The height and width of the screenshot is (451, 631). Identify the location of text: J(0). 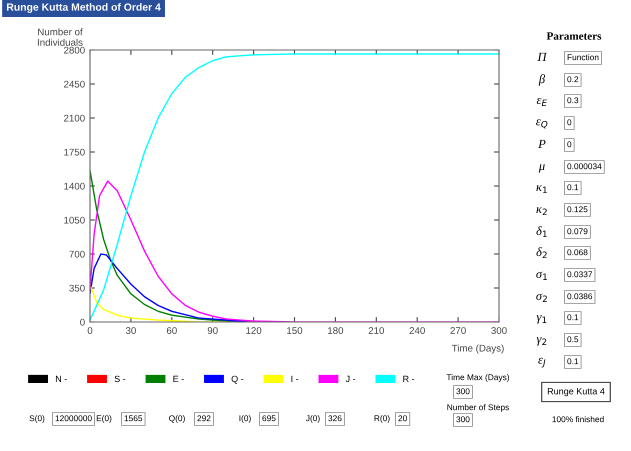
(313, 419).